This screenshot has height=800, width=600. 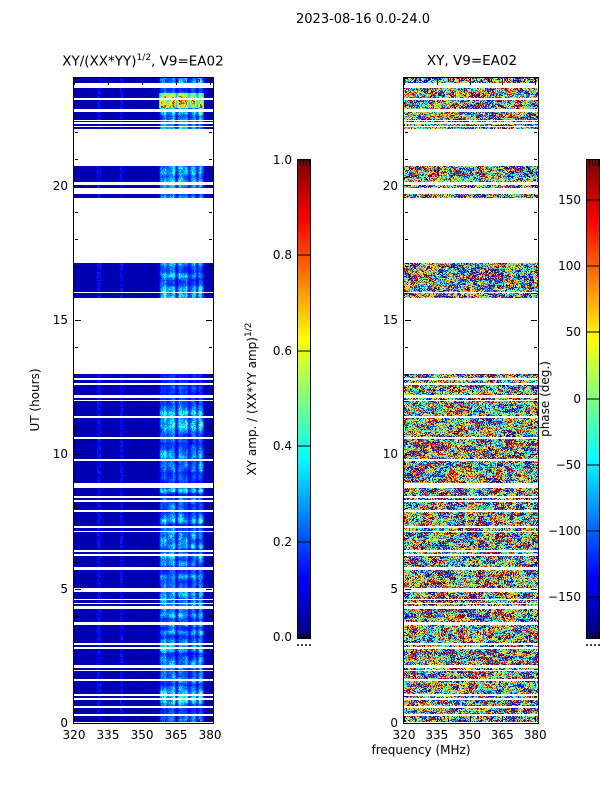 I want to click on left-panel-title-main: XY/(XX*YY), so click(x=99, y=61).